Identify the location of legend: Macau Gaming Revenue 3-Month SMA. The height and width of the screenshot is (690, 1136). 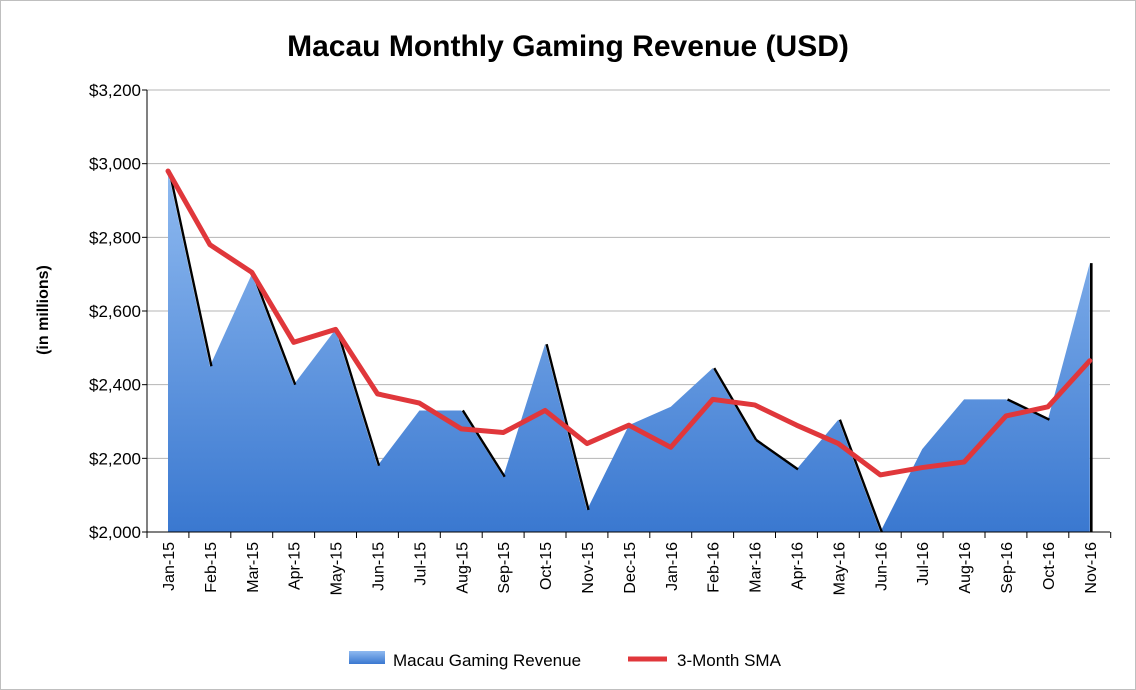
(565, 660).